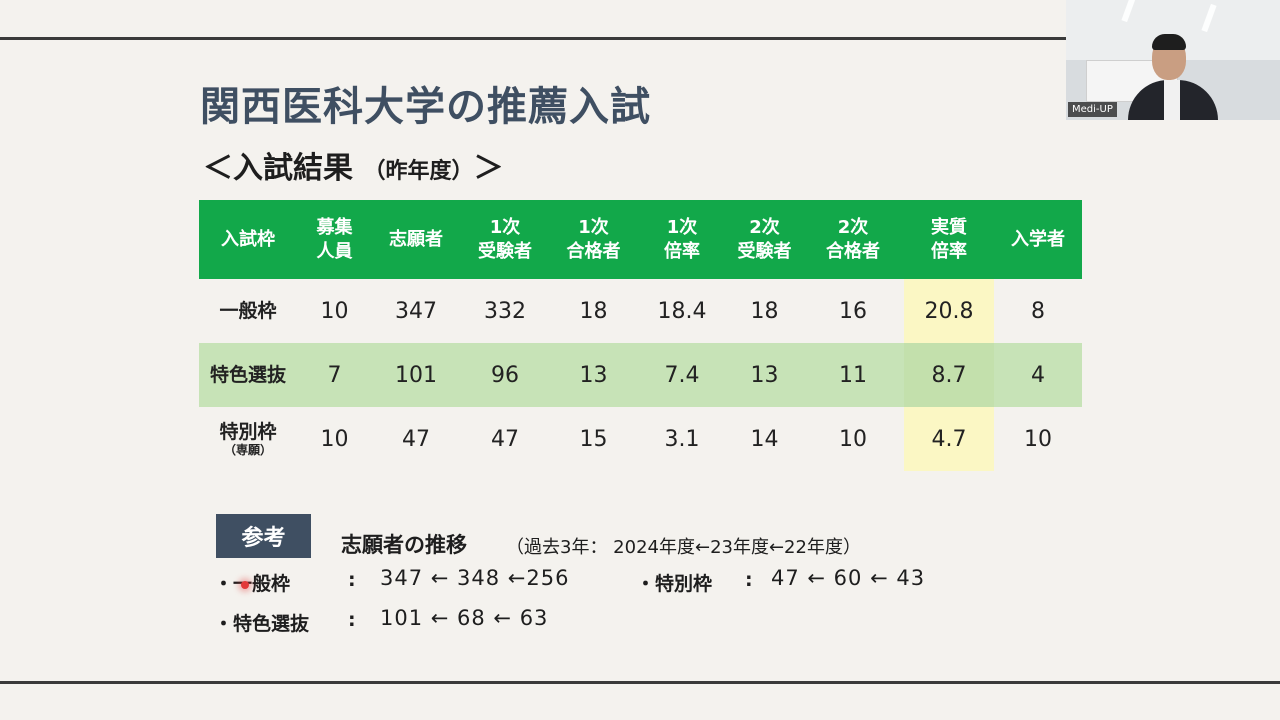 The height and width of the screenshot is (720, 1280). I want to click on table-cell: 18.4, so click(682, 311).